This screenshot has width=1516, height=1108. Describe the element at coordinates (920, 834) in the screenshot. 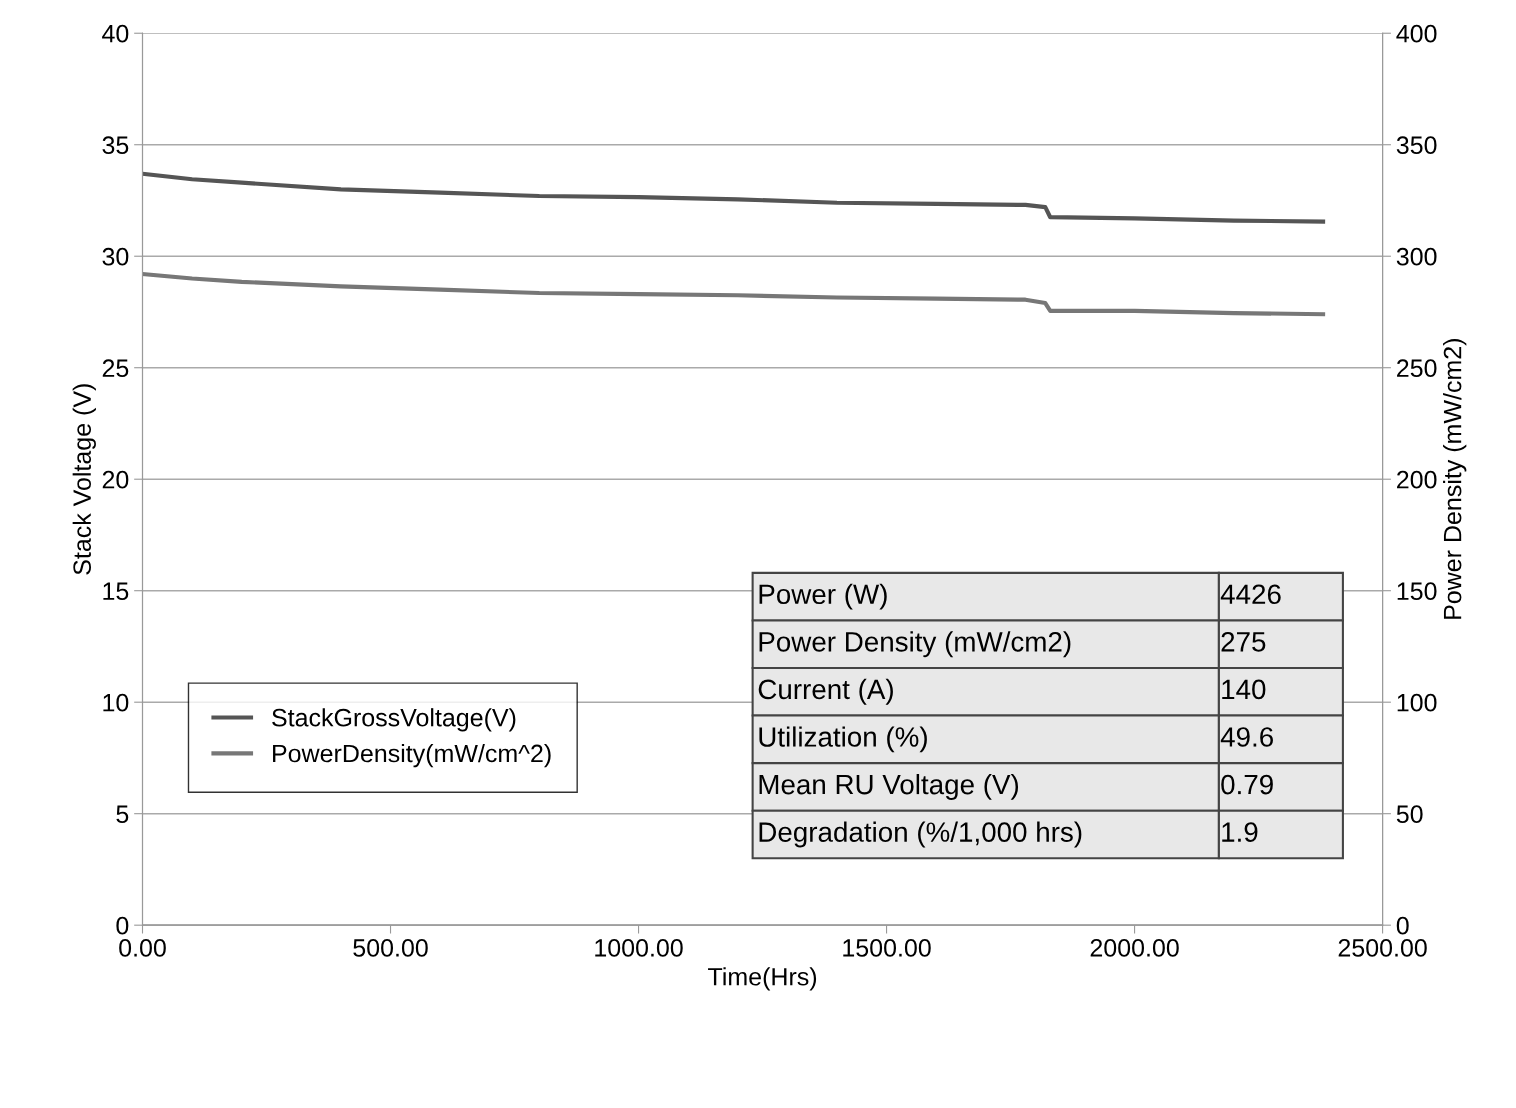

I see `annotation: Degradation (%/1,000 hrs)` at that location.